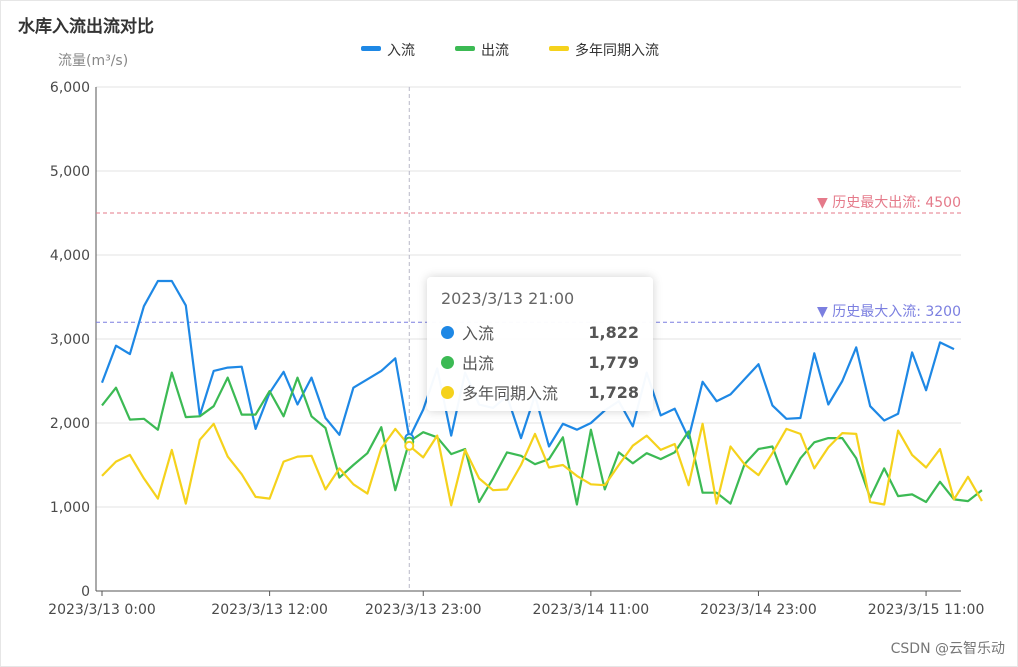 Image resolution: width=1018 pixels, height=667 pixels. Describe the element at coordinates (93, 61) in the screenshot. I see `y-axis-label: 流量(m³/s)` at that location.